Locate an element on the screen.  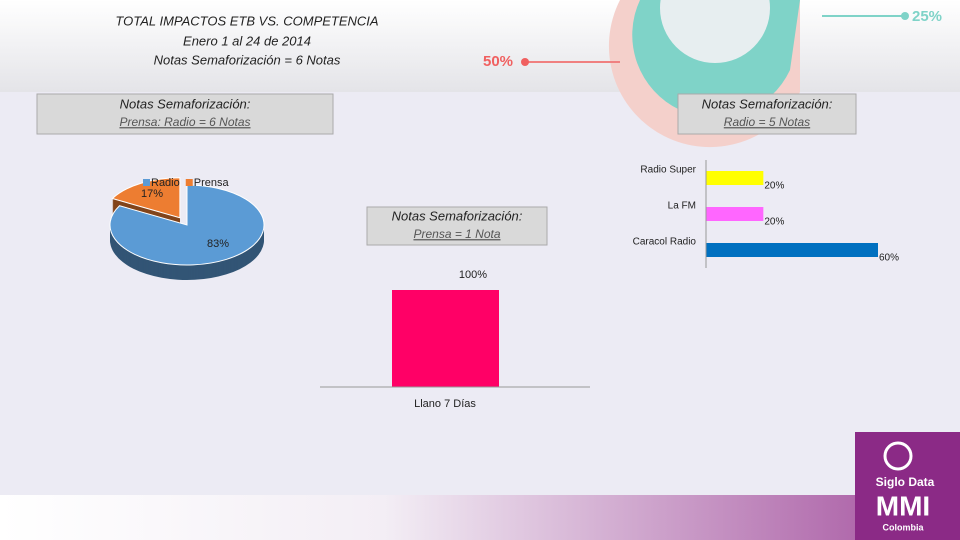
x-tick-label: Llano 7 Días is located at coordinates (445, 404).